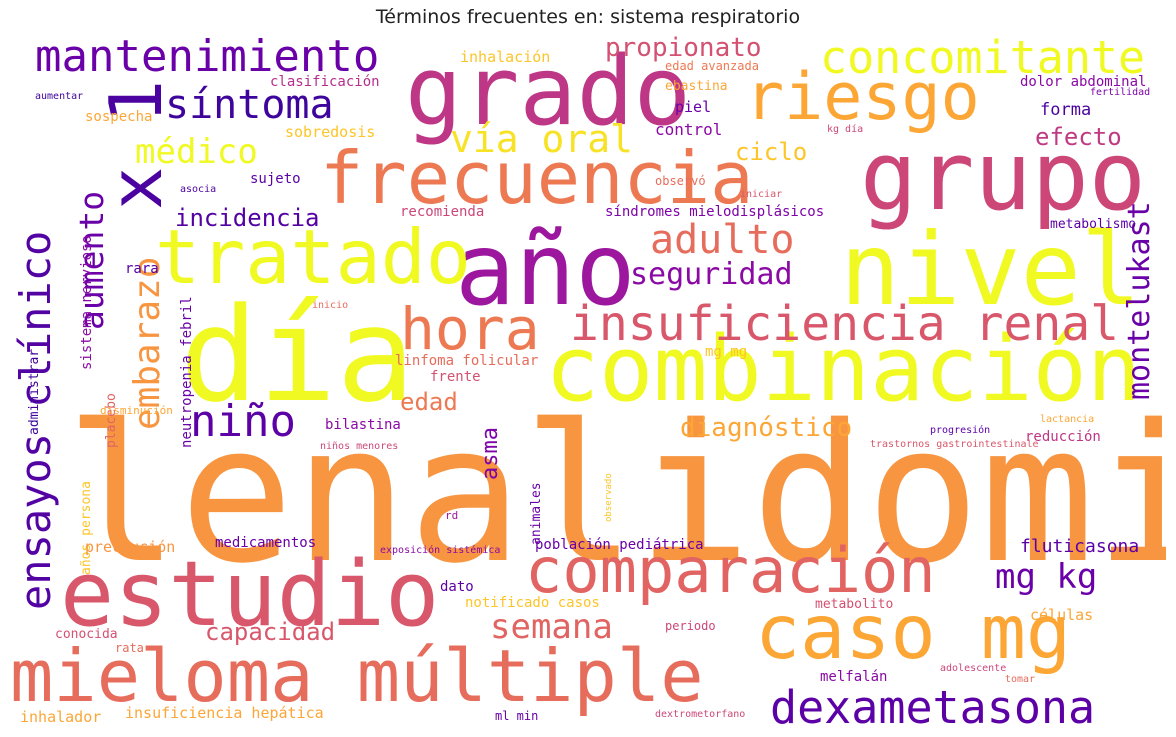 This screenshot has width=1176, height=737. What do you see at coordinates (517, 716) in the screenshot?
I see `word-ml-min: ml min` at bounding box center [517, 716].